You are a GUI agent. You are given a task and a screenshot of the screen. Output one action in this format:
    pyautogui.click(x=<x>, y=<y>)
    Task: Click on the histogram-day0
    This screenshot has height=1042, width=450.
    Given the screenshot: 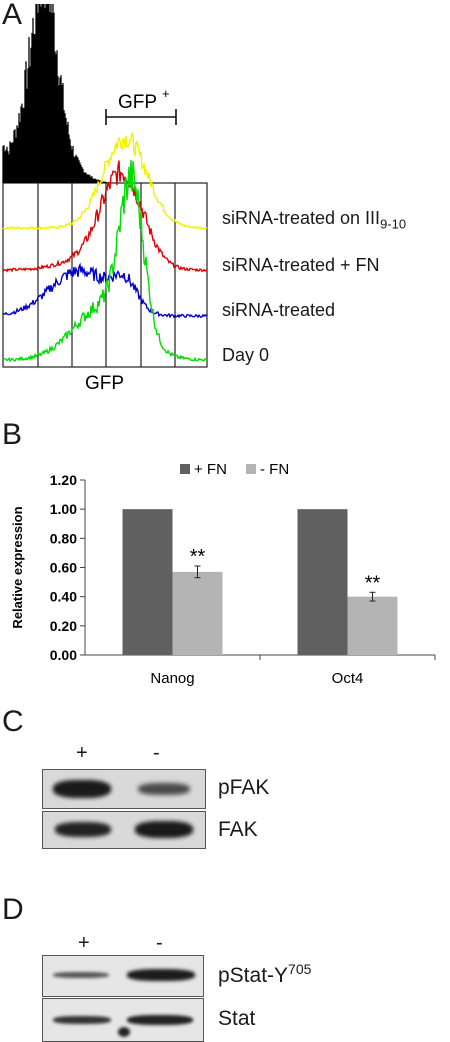 What is the action you would take?
    pyautogui.click(x=105, y=261)
    